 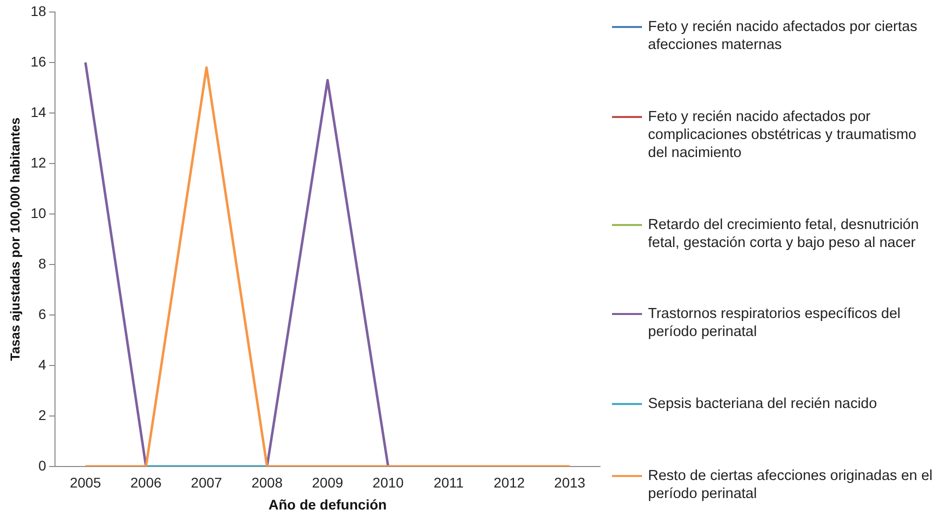 What do you see at coordinates (784, 234) in the screenshot?
I see `legend-label: Retardo del crecimiento fetal, desnutrición fetal, gestación corta y bajo peso al nacer` at bounding box center [784, 234].